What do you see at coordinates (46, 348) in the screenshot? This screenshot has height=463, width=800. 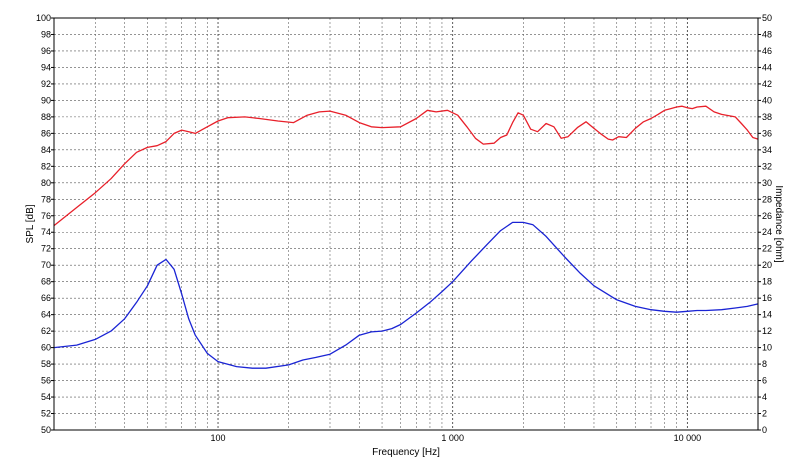 I see `left-tick-label: 60` at bounding box center [46, 348].